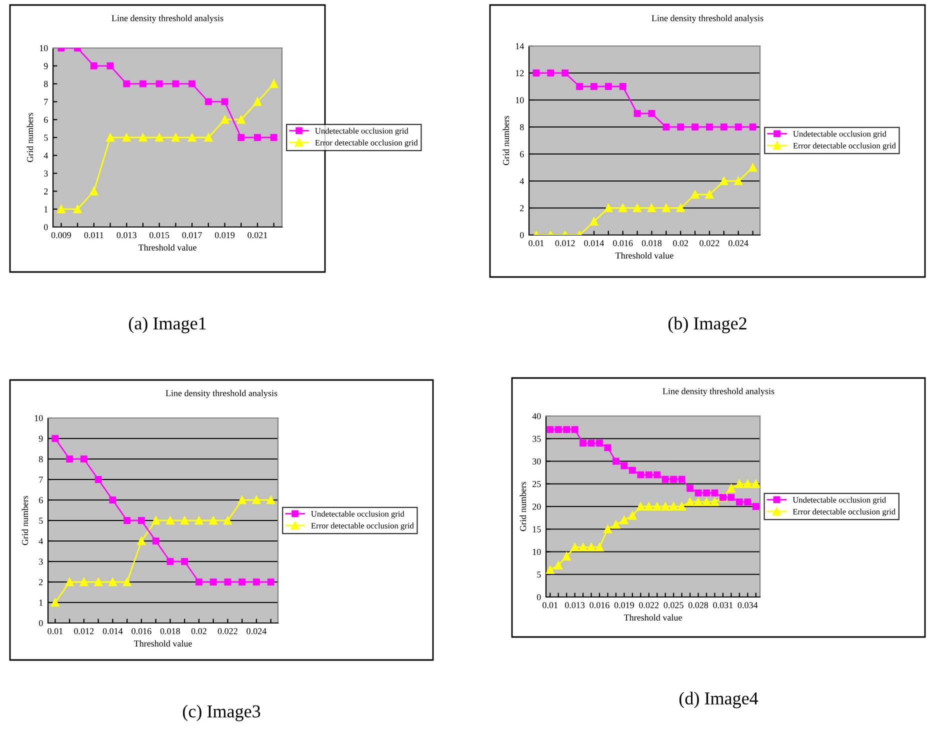 The image size is (927, 736). I want to click on y-tick-label: 25, so click(536, 484).